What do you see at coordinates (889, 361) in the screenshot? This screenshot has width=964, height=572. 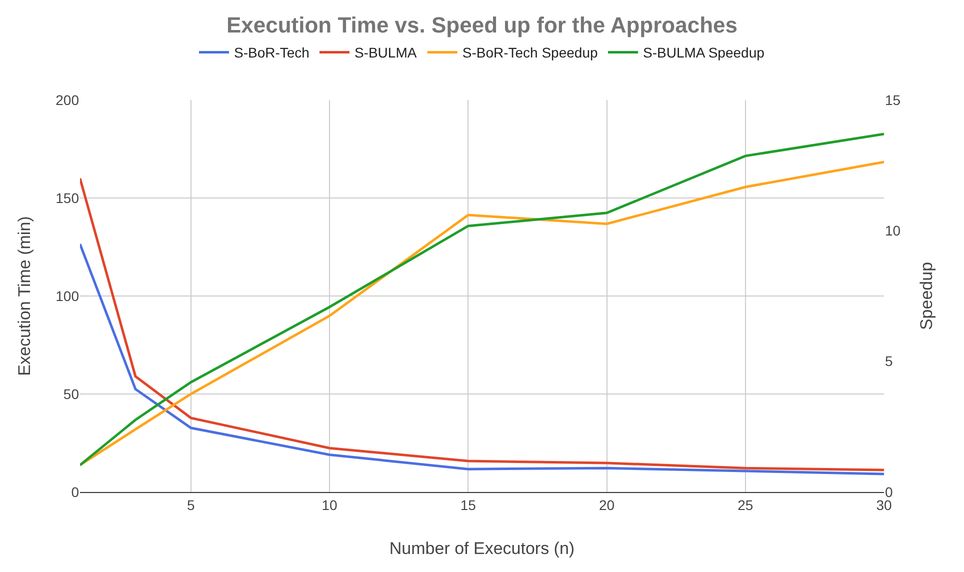 I see `y2-tick-label: 5` at bounding box center [889, 361].